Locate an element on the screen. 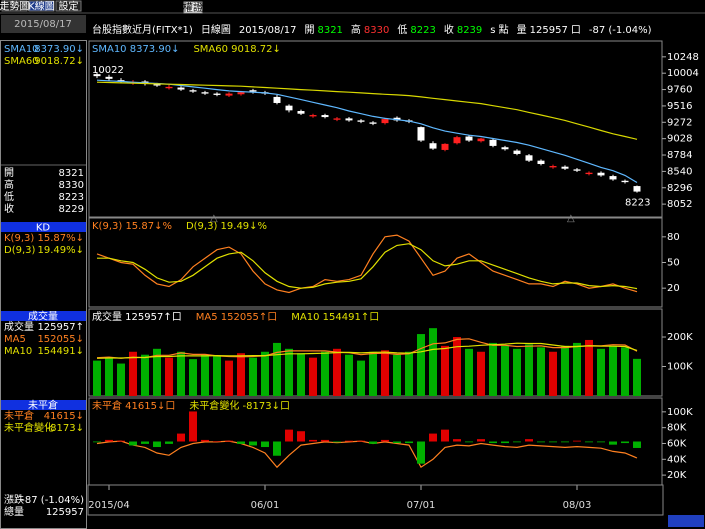  y-tick-label: 10248 is located at coordinates (683, 57).